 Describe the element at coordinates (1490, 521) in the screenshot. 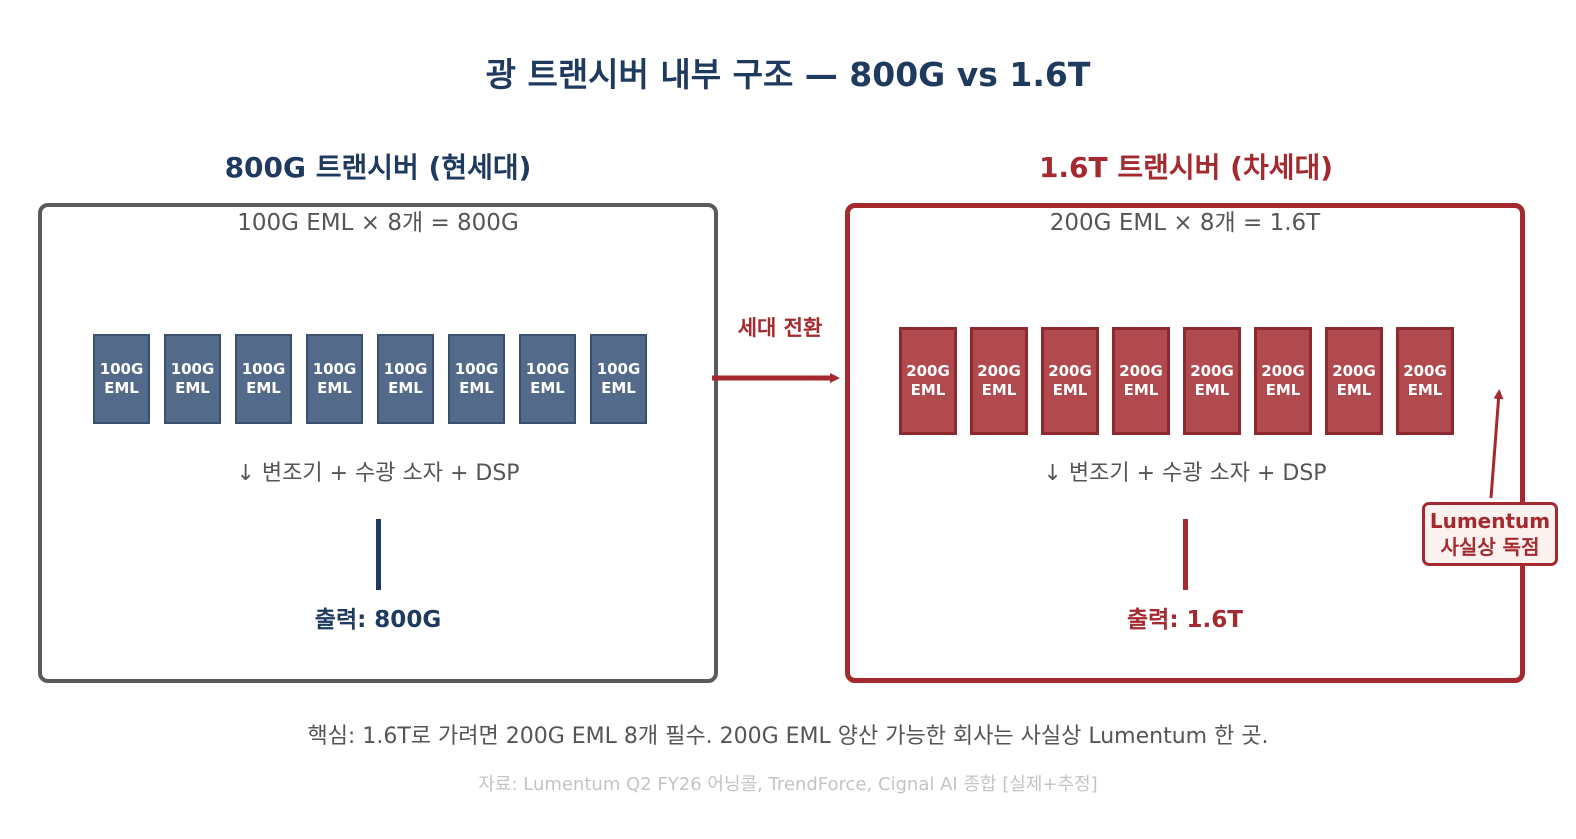

I see `callout-line1: Lumentum` at that location.